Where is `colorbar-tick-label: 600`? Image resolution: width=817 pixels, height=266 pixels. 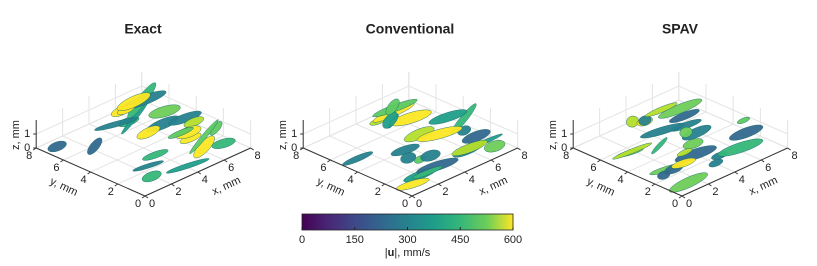 colorbar-tick-label: 600 is located at coordinates (513, 240).